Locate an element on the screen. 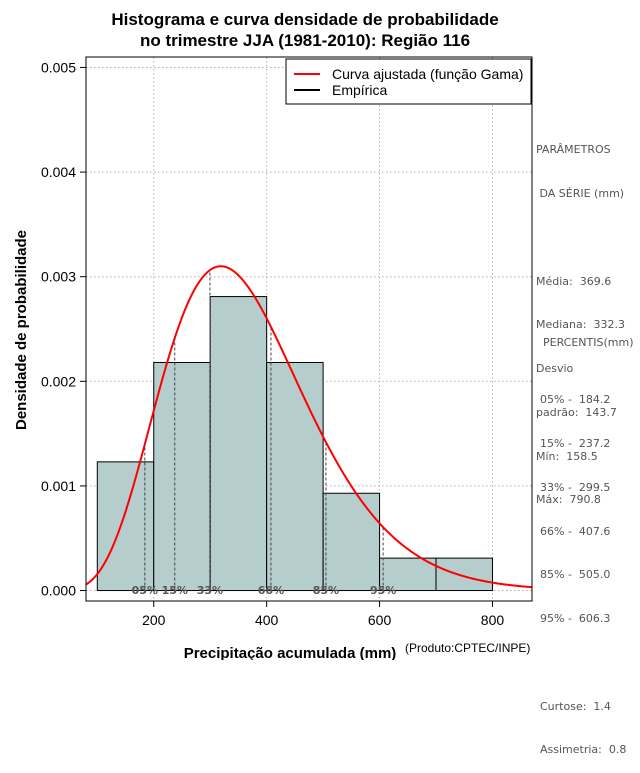  param-media: Média: 369.6 is located at coordinates (574, 281).